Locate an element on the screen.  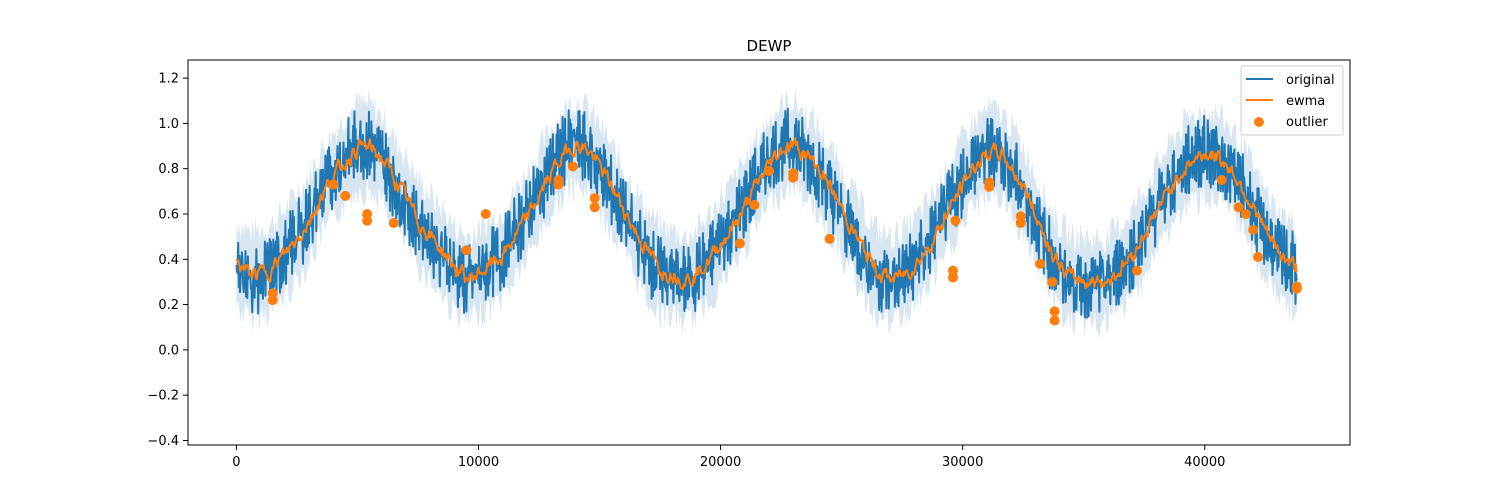
x-tick-label: 20000 is located at coordinates (720, 462).